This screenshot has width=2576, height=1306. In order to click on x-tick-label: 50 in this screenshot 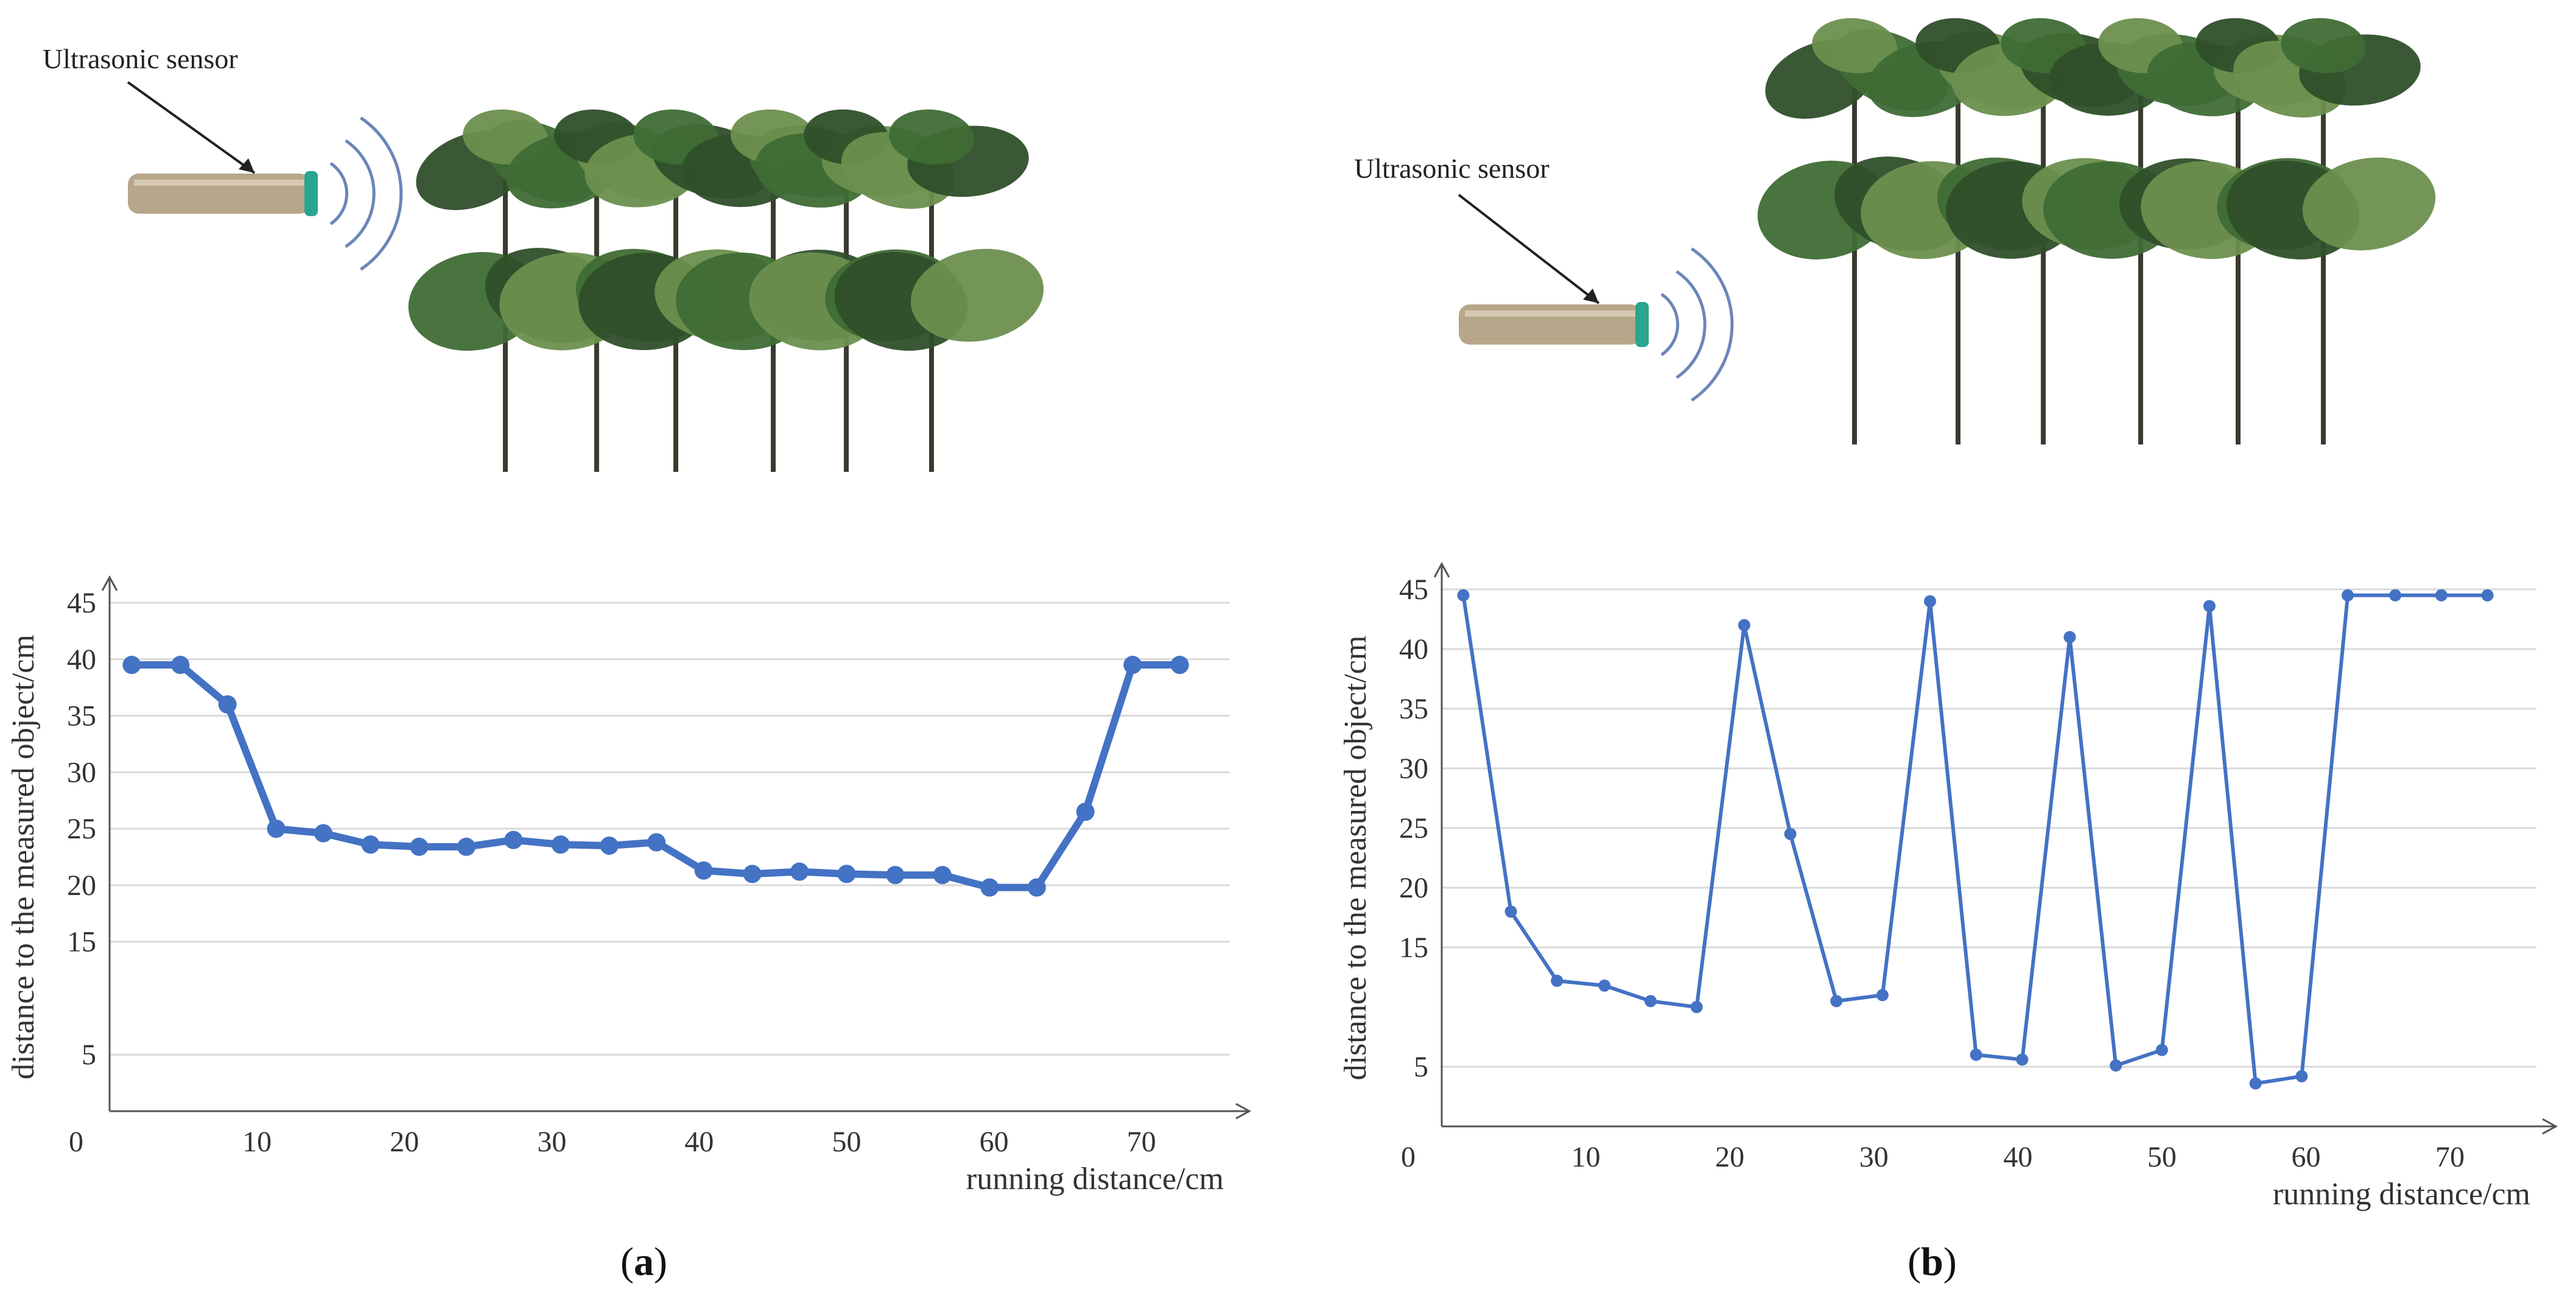, I will do `click(2162, 1157)`.